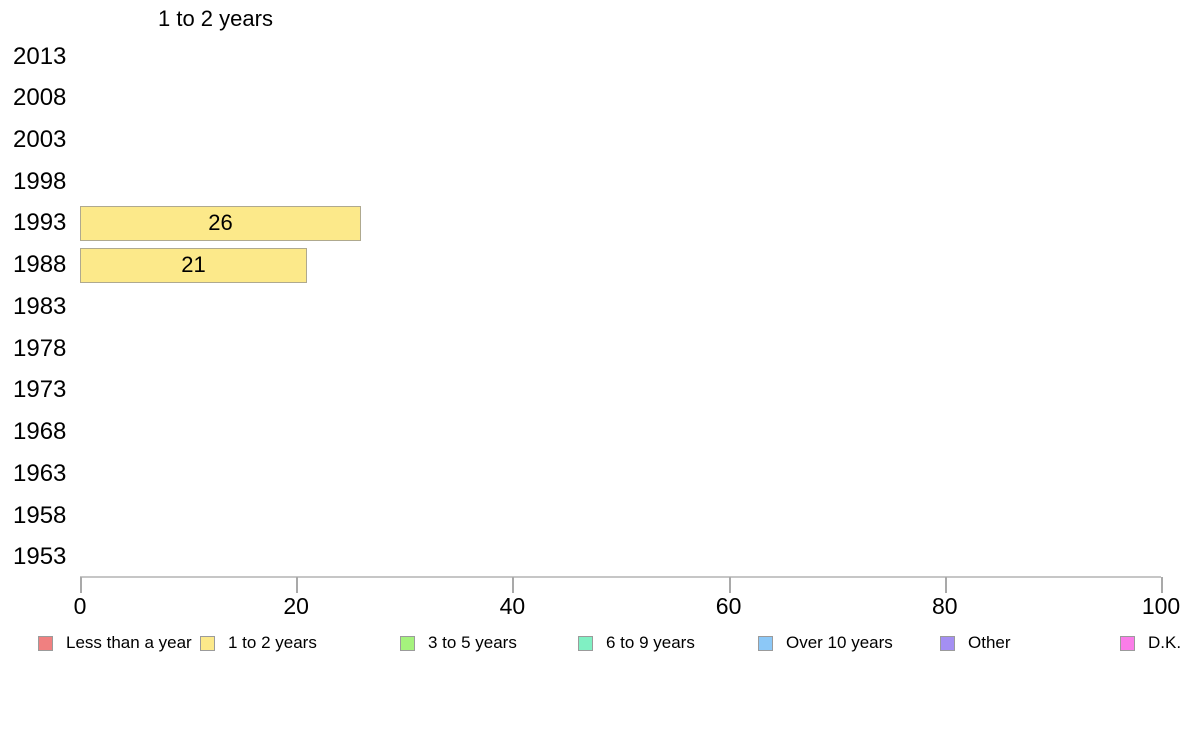 The height and width of the screenshot is (736, 1188). I want to click on y-axis-label: 2013, so click(40, 56).